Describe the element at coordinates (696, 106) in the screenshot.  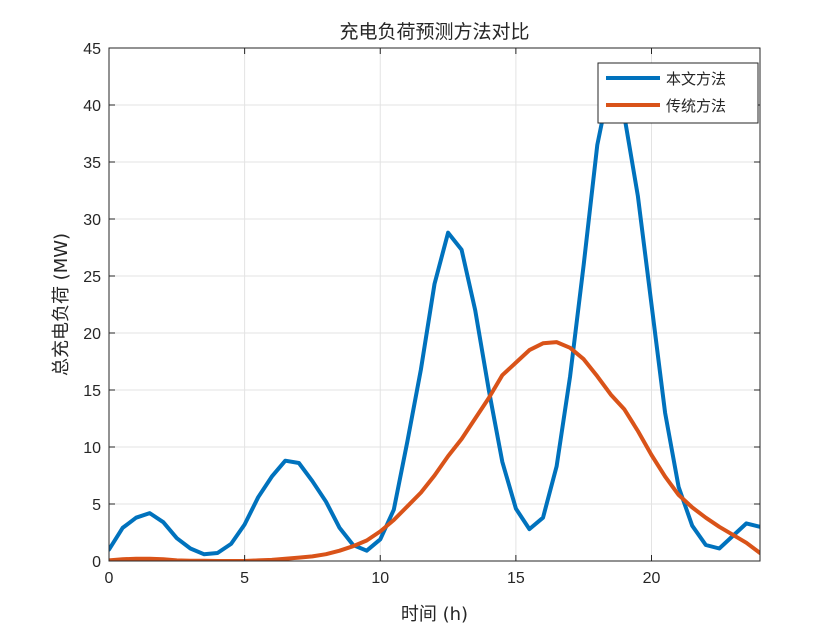
I see `legend-label: 传统方法` at that location.